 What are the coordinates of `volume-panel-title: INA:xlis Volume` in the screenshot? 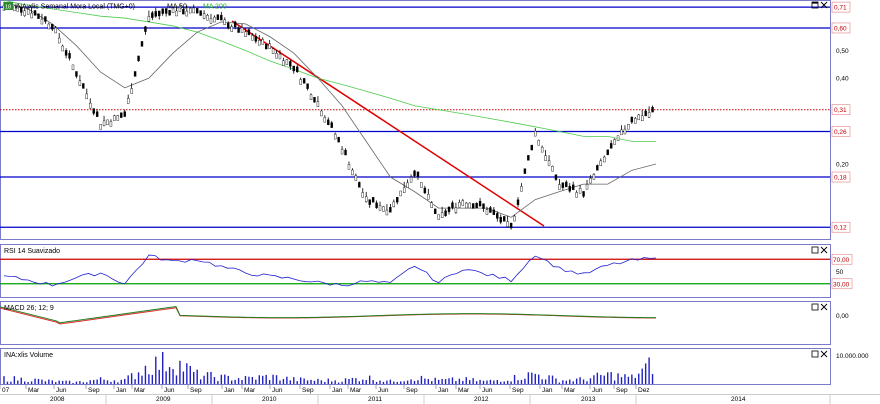 It's located at (28, 355).